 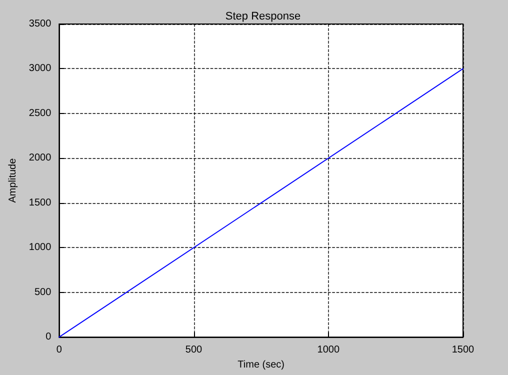 What do you see at coordinates (49, 337) in the screenshot?
I see `y-tick-label: 0` at bounding box center [49, 337].